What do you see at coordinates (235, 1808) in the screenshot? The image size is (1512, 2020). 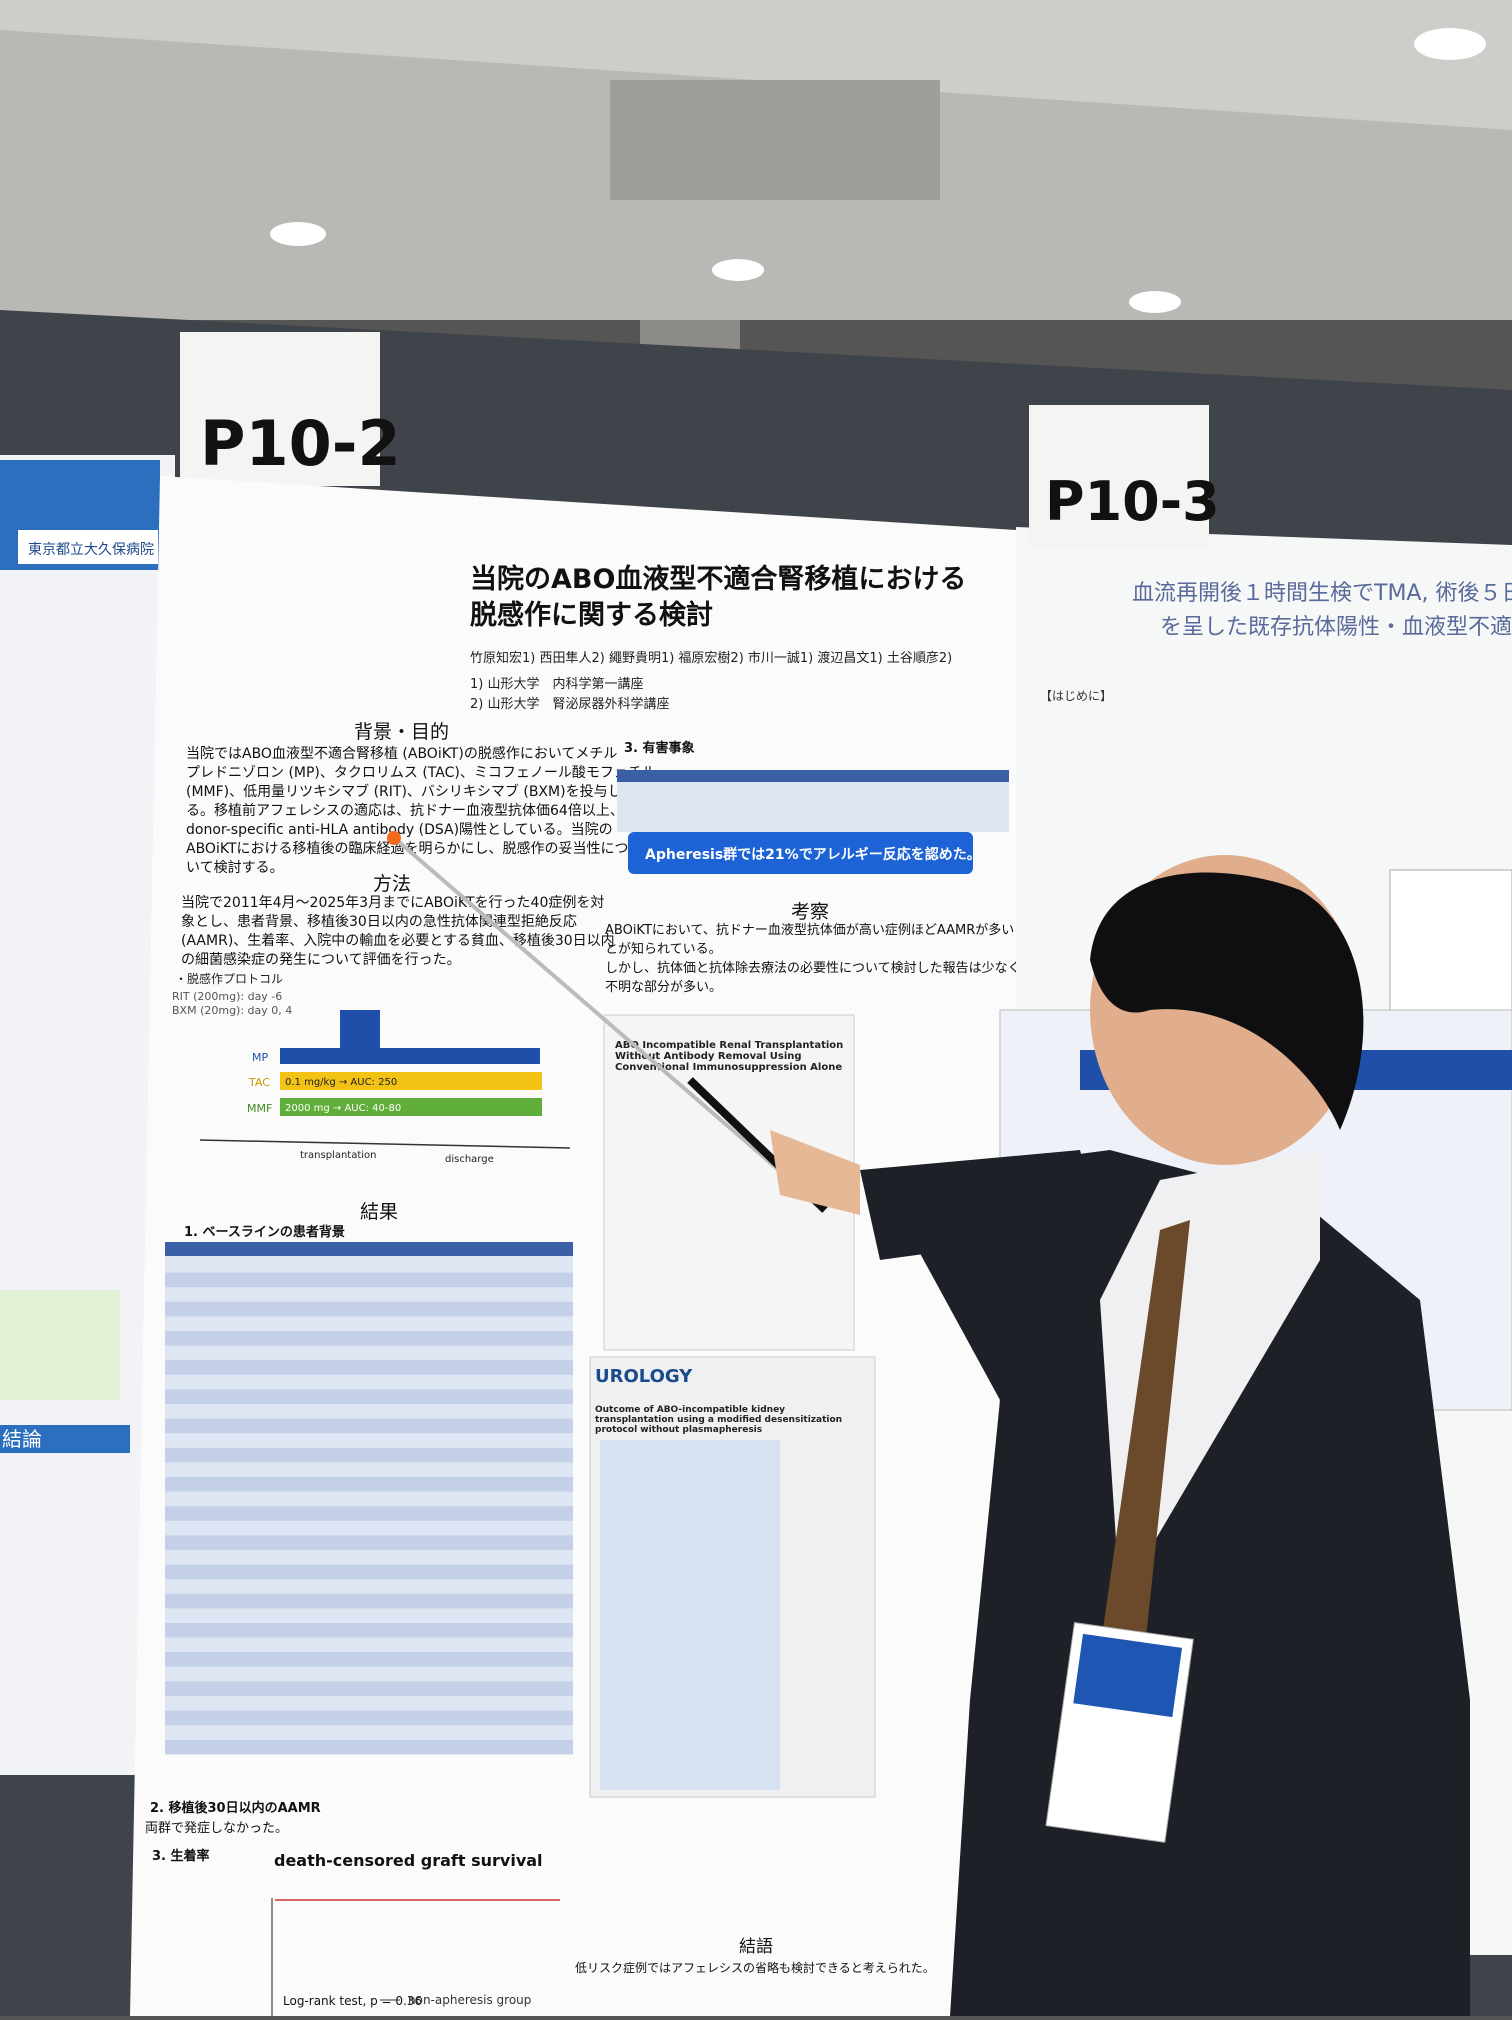 I see `subheading: 2. 移植後30日以内のAAMR` at bounding box center [235, 1808].